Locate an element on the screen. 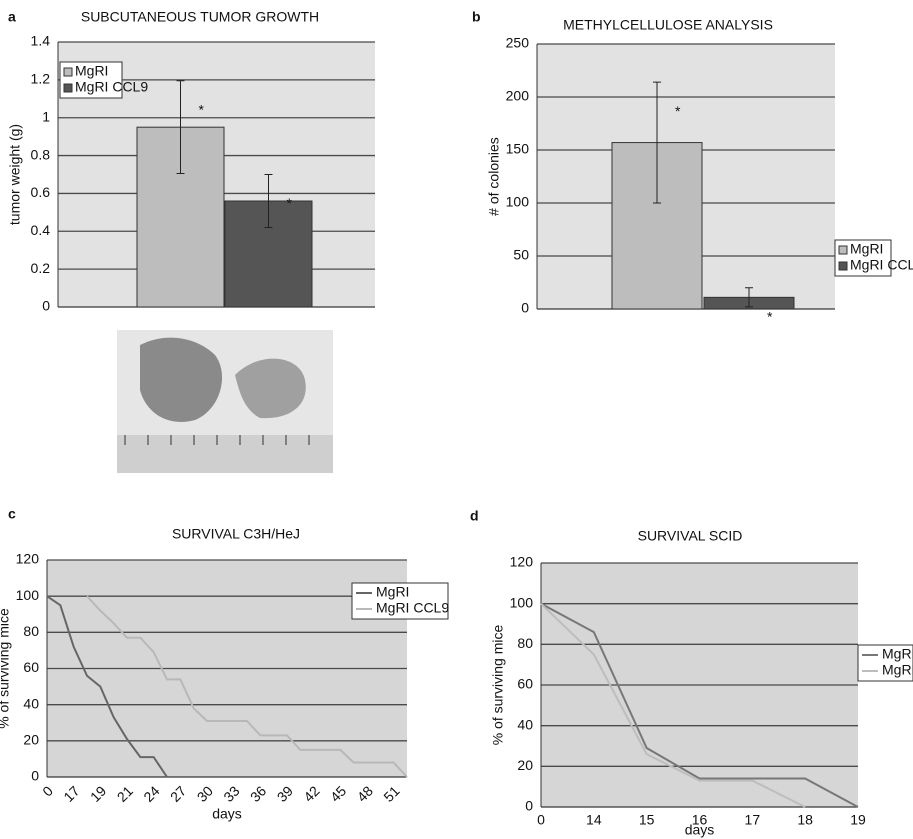 The width and height of the screenshot is (913, 839). x-tick-label: 48 is located at coordinates (365, 794).